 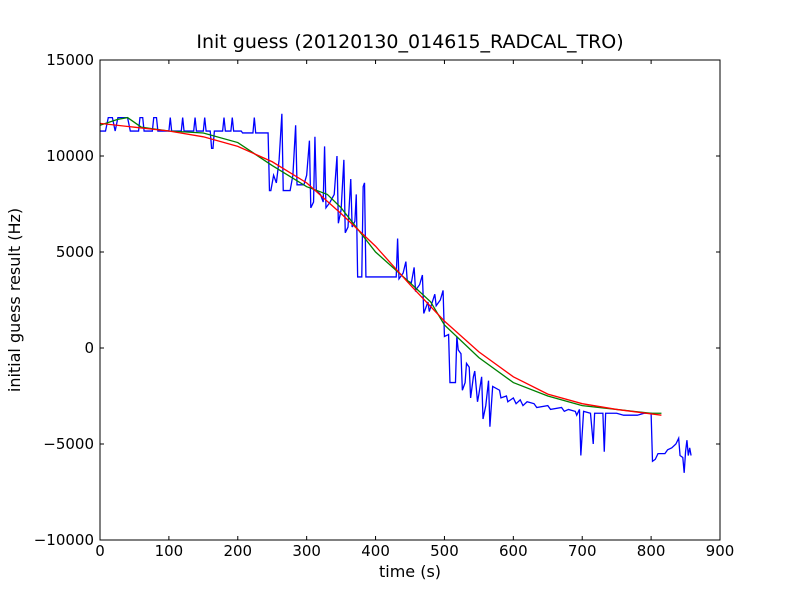 What do you see at coordinates (14, 300) in the screenshot?
I see `y-axis-label: initial guess result (Hz)` at bounding box center [14, 300].